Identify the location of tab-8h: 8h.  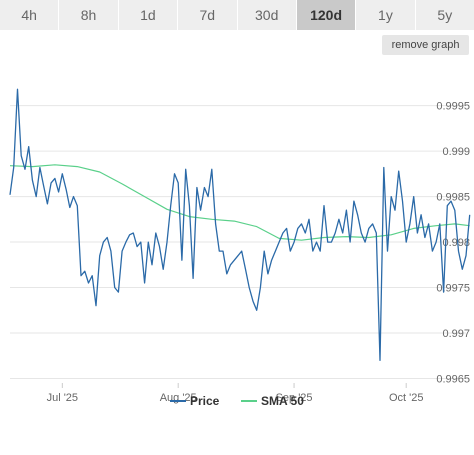
(89, 15).